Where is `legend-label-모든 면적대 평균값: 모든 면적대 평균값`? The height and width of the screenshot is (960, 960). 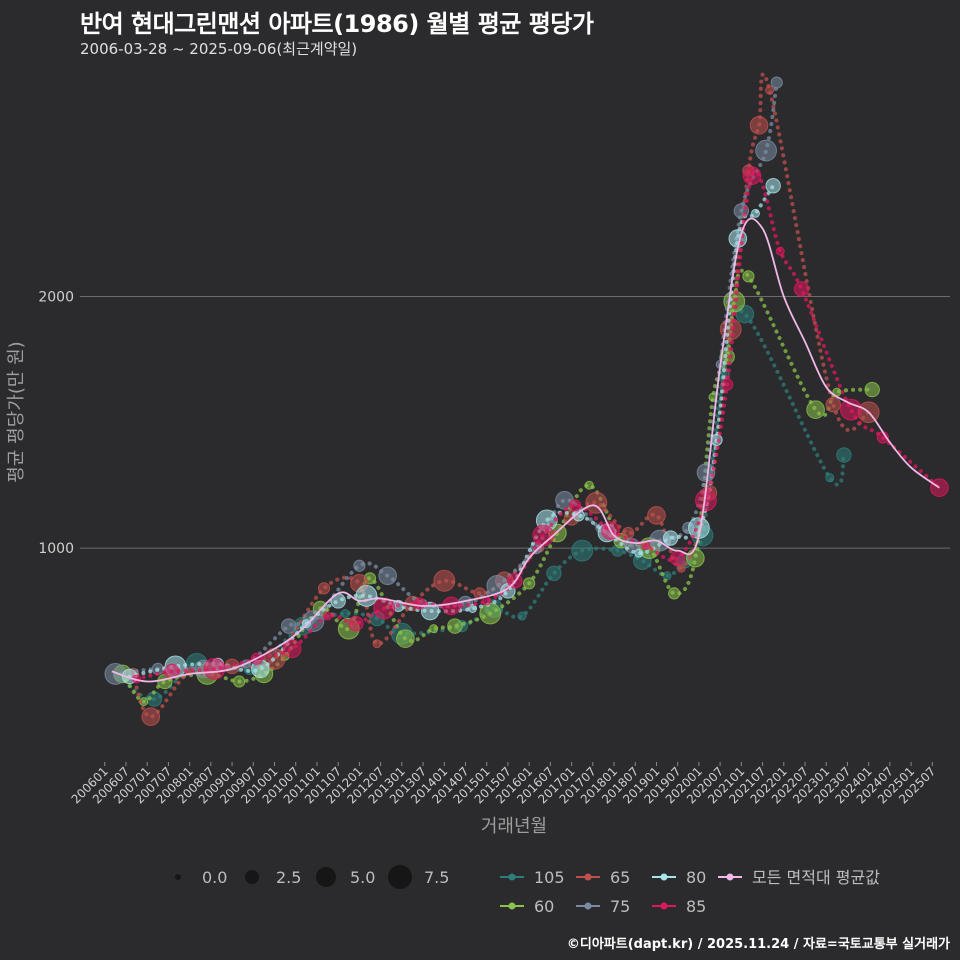
legend-label-모든 면적대 평균값: 모든 면적대 평균값 is located at coordinates (816, 877).